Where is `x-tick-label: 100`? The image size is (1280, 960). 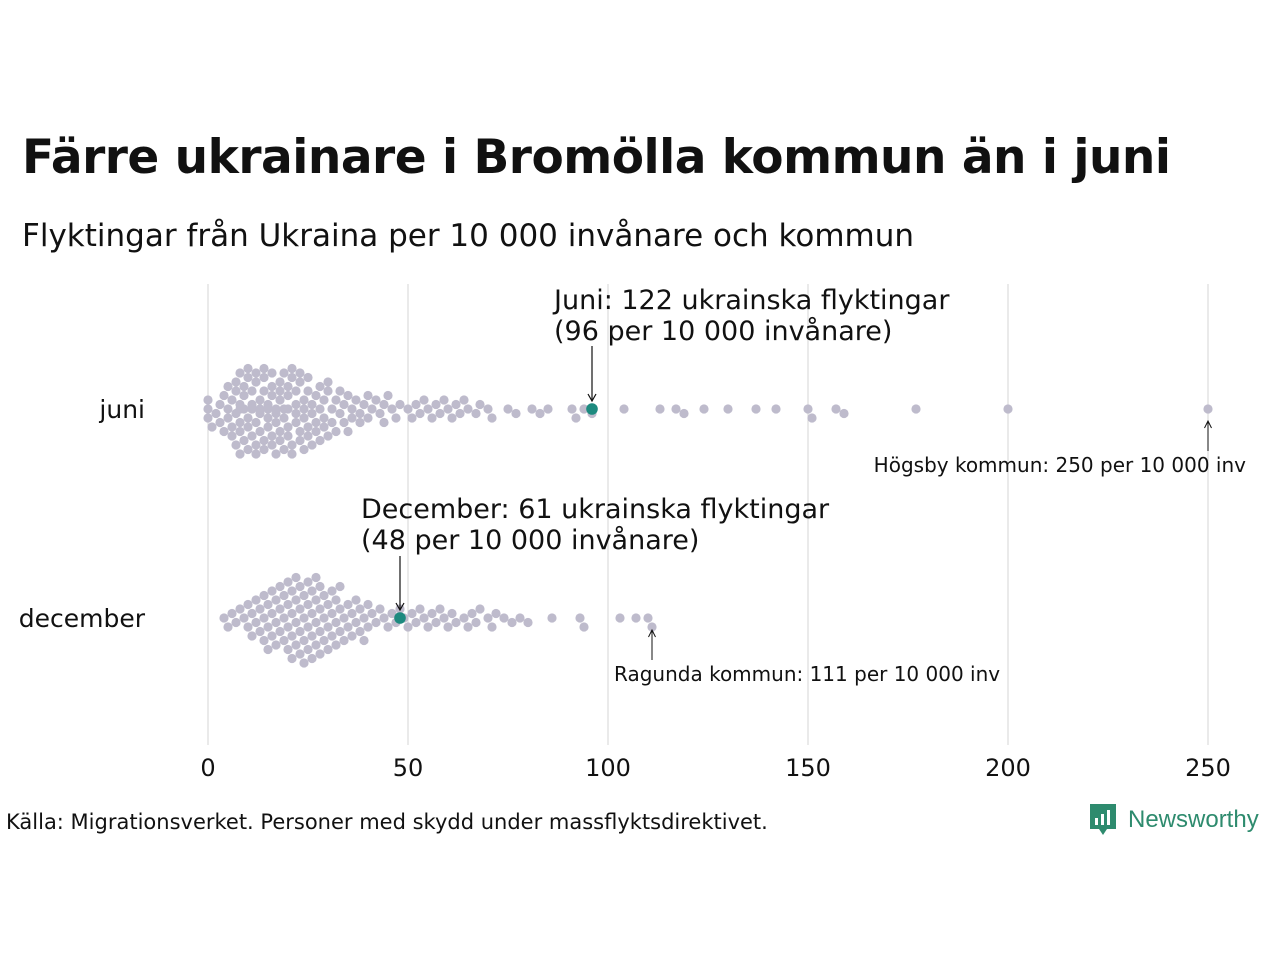
x-tick-label: 100 is located at coordinates (608, 768).